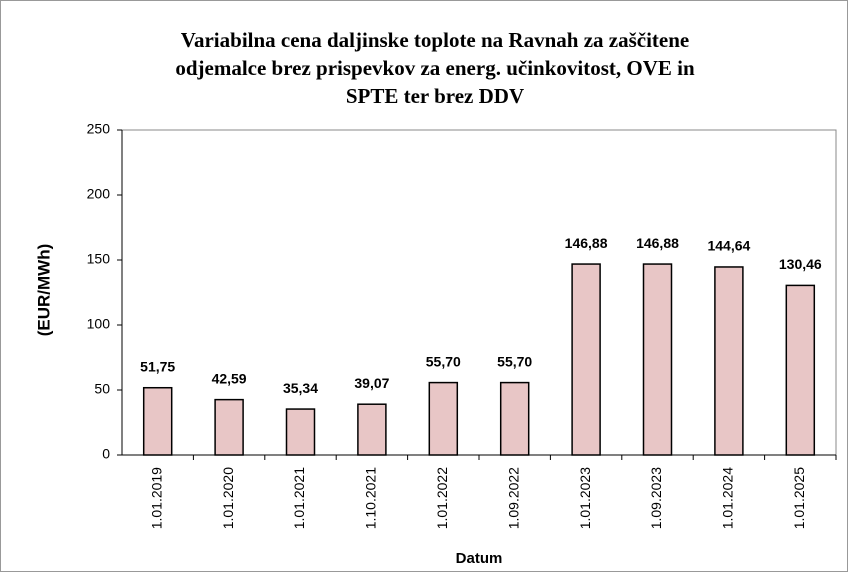 This screenshot has height=572, width=848. I want to click on x-tick-label: 1.10.2021, so click(371, 498).